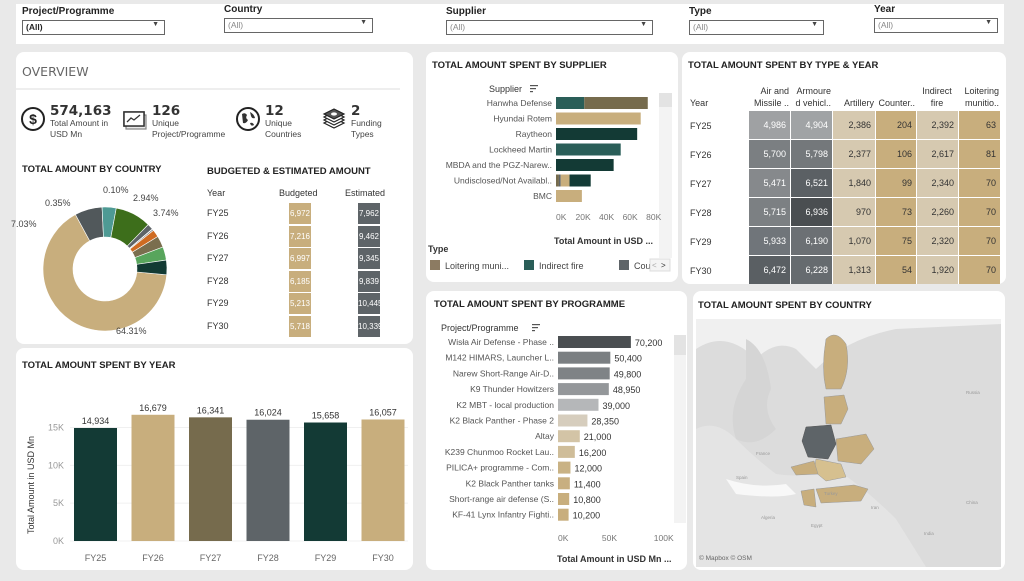 Image resolution: width=1024 pixels, height=581 pixels. I want to click on map-country-ukraine, so click(855, 449).